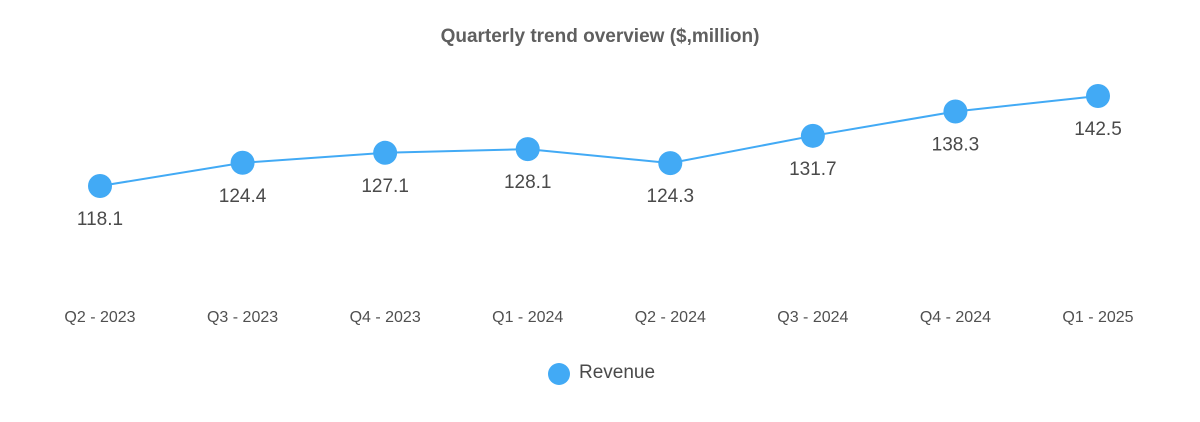  What do you see at coordinates (527, 317) in the screenshot?
I see `x-tick-label: Q1 - 2024` at bounding box center [527, 317].